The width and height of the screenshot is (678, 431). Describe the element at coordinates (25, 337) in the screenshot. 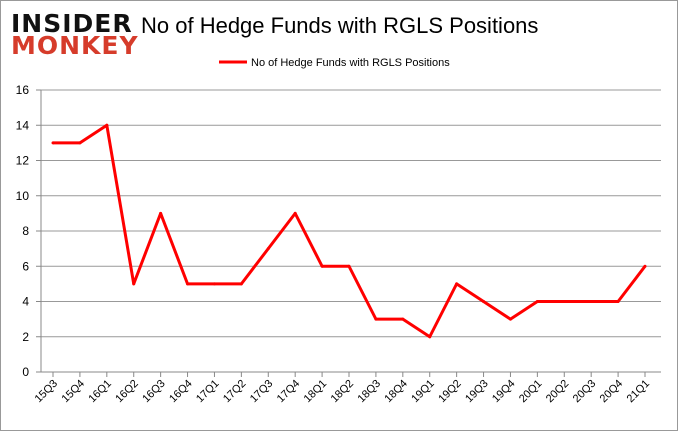

I see `y-tick-label: 2` at that location.